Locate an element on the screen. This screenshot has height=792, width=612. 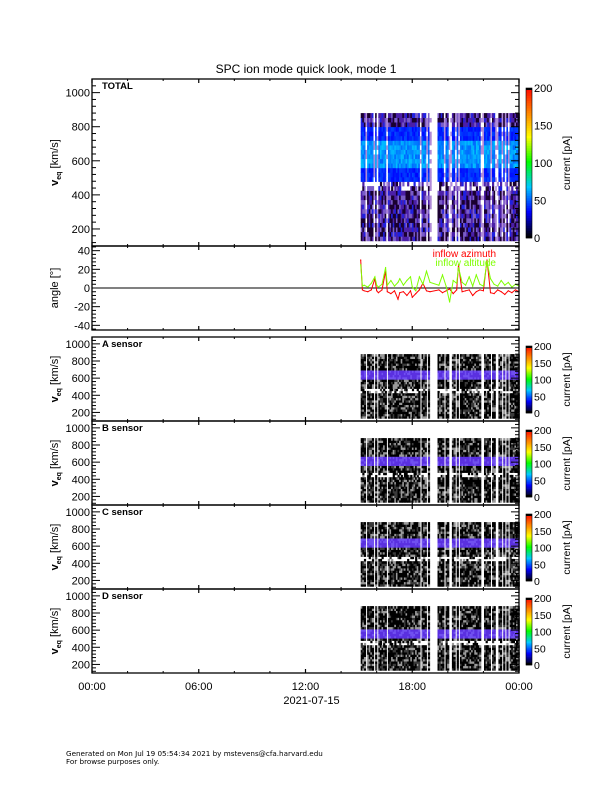
colorbar-frame is located at coordinates (529, 463).